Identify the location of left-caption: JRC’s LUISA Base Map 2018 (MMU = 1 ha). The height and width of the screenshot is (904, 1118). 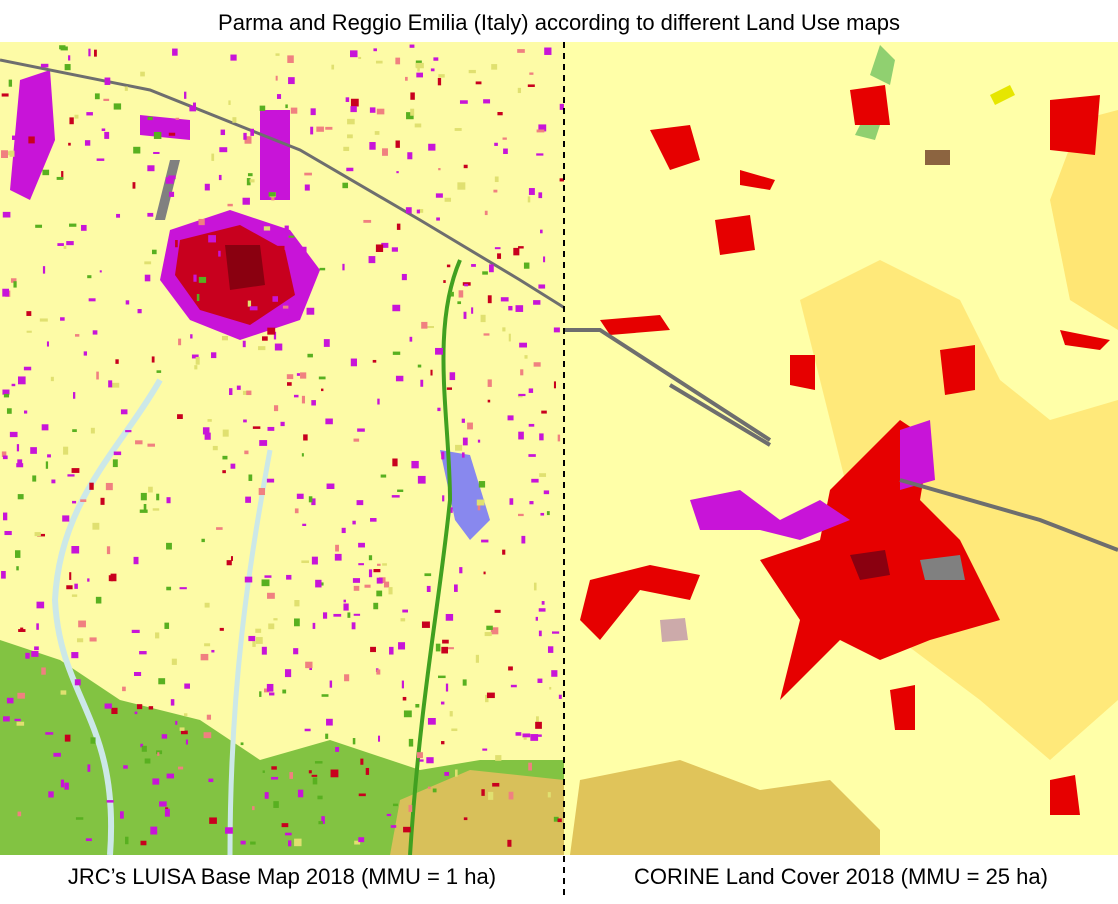
(282, 876).